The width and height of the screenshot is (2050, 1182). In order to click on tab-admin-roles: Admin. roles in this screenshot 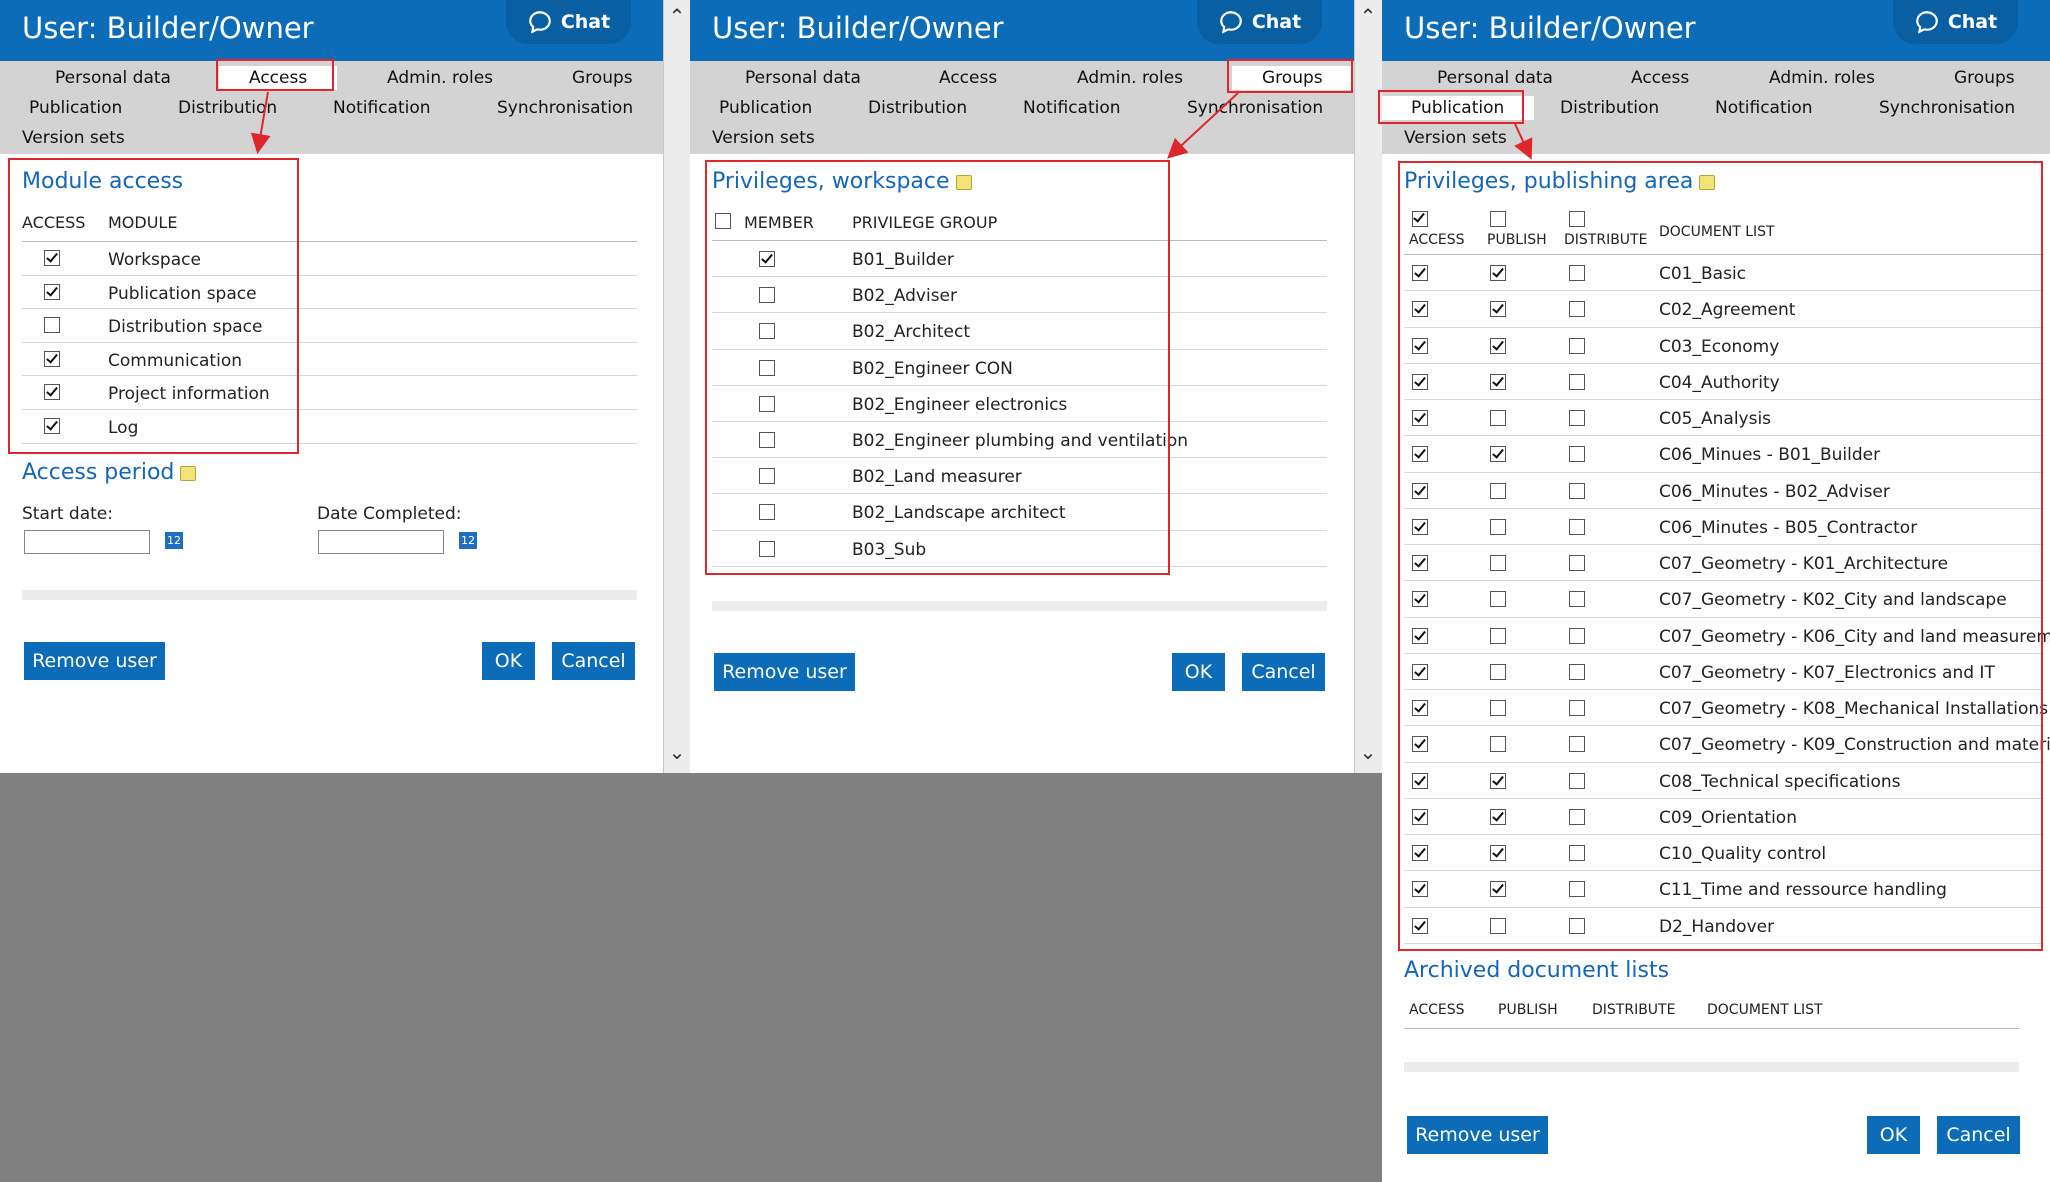, I will do `click(1822, 78)`.